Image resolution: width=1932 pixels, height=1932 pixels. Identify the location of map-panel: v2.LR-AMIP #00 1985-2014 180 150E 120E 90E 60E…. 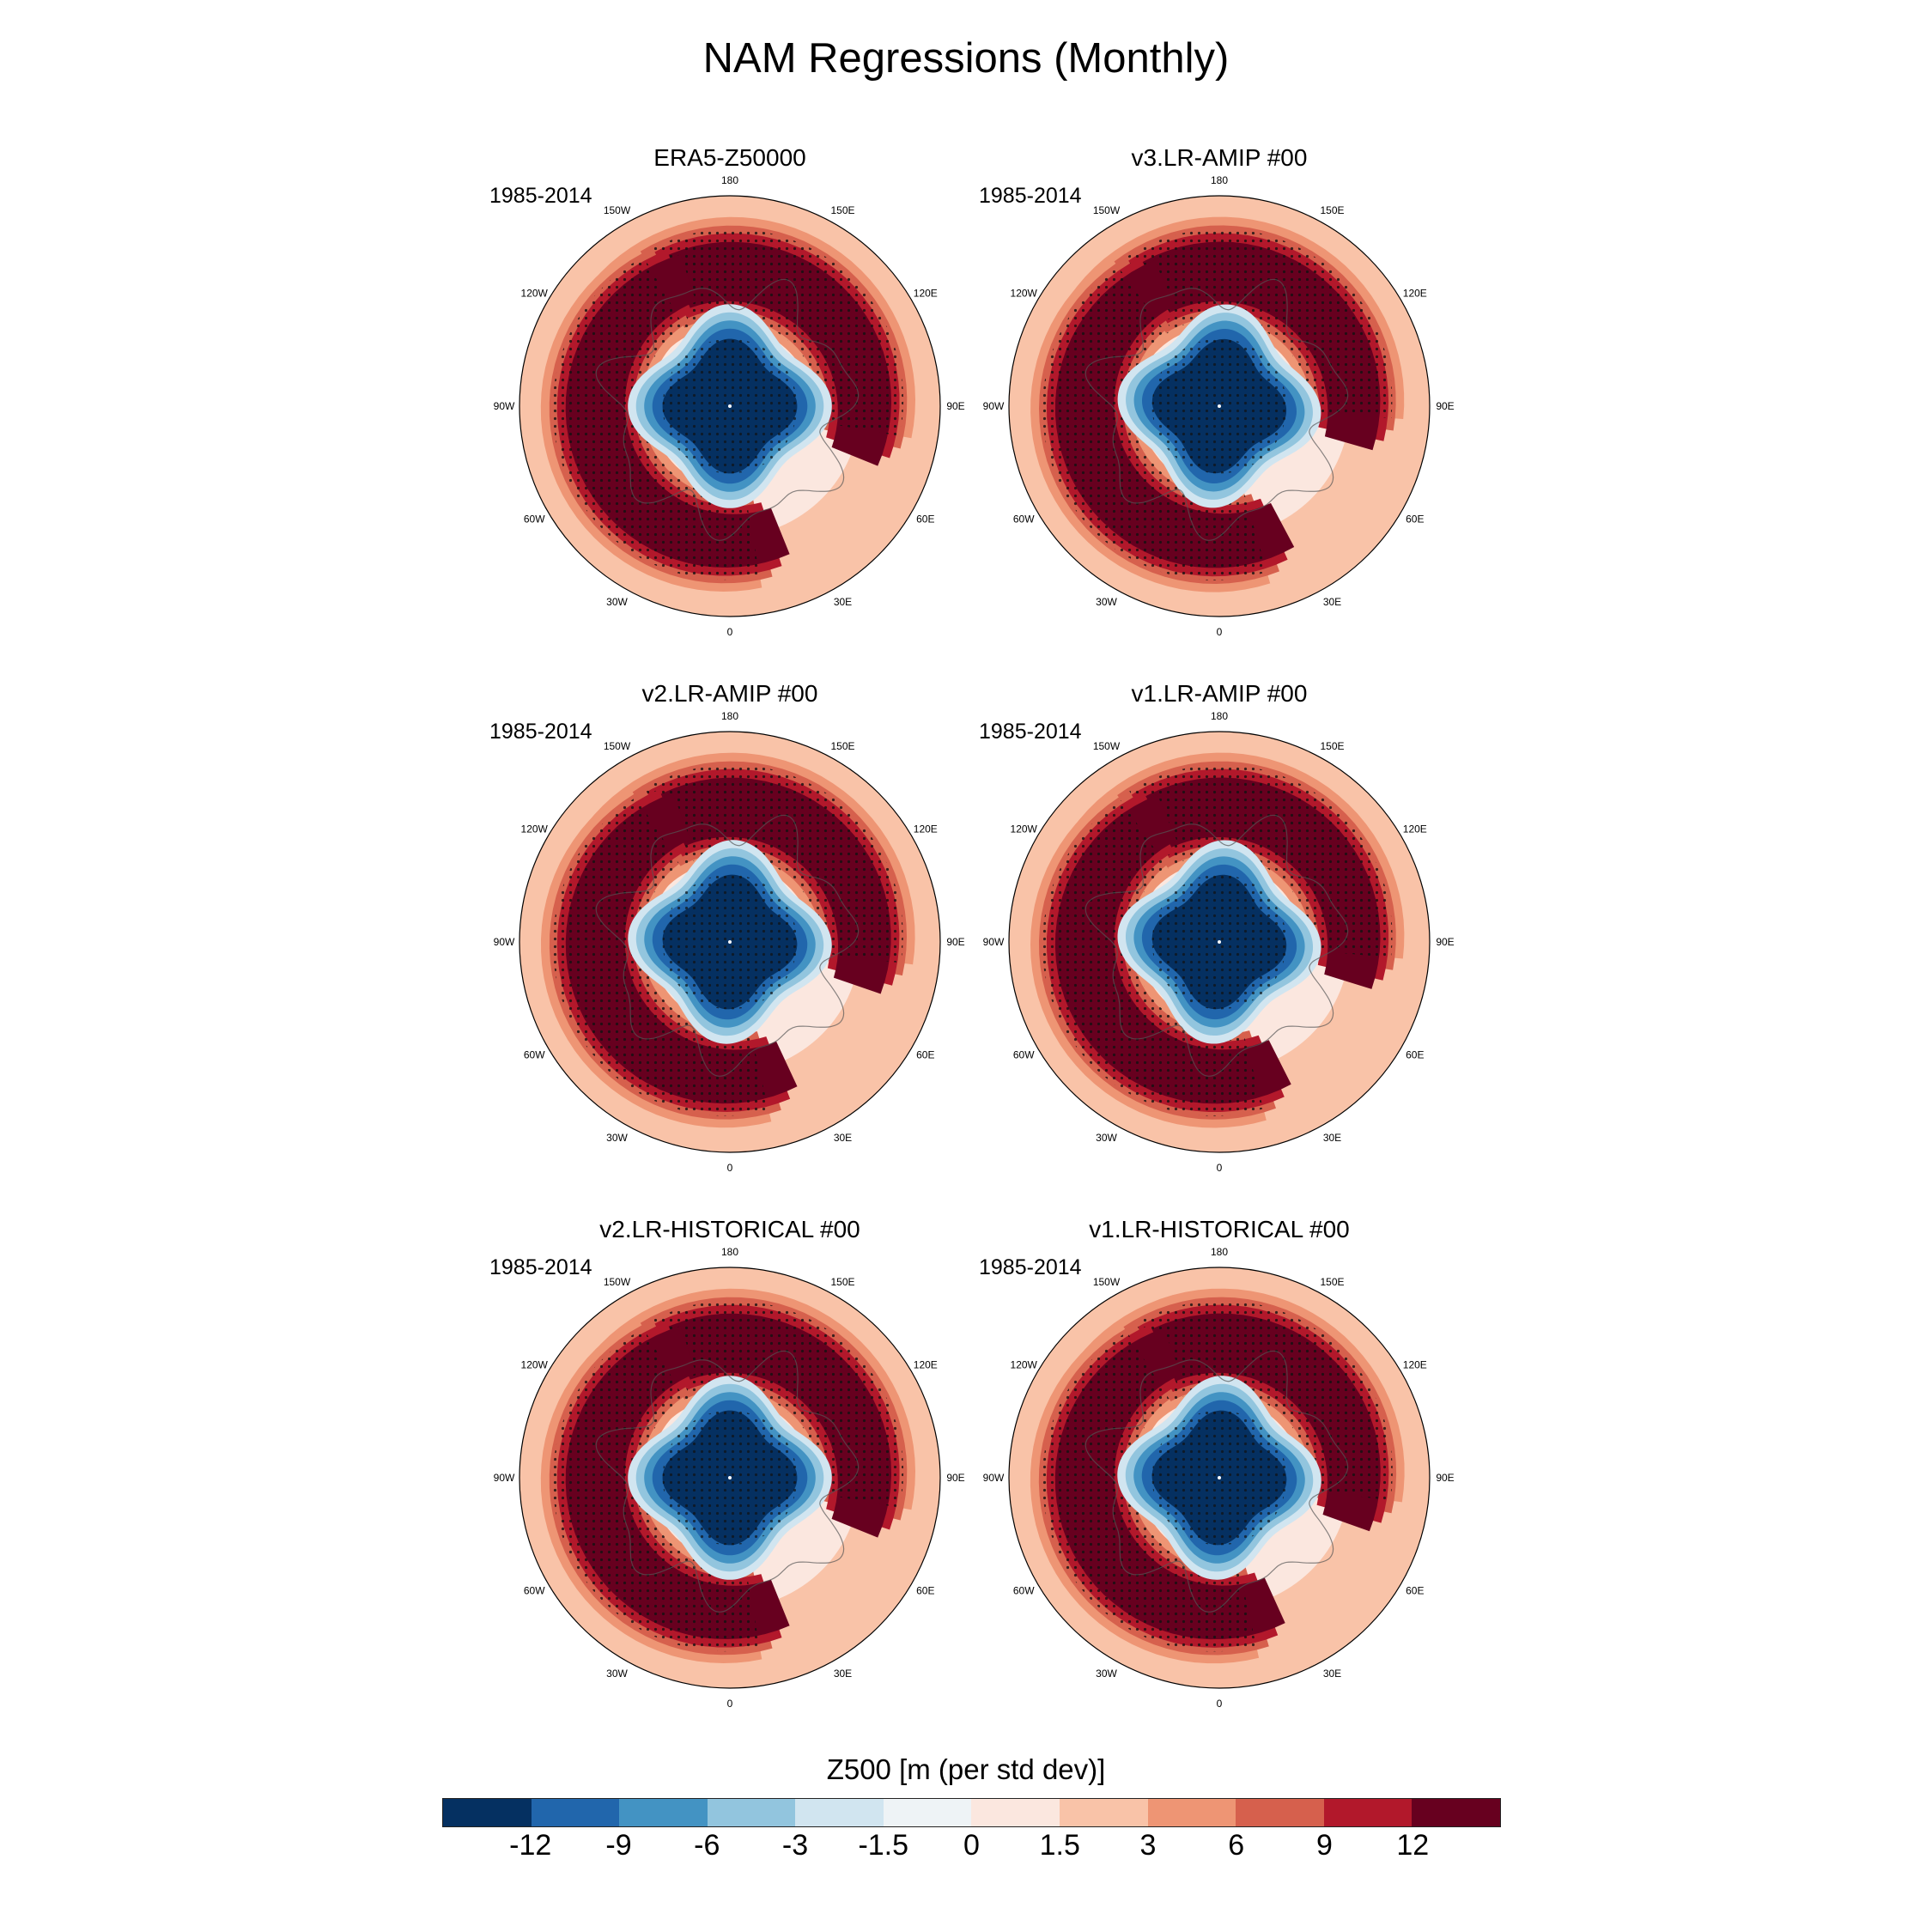
(729, 927).